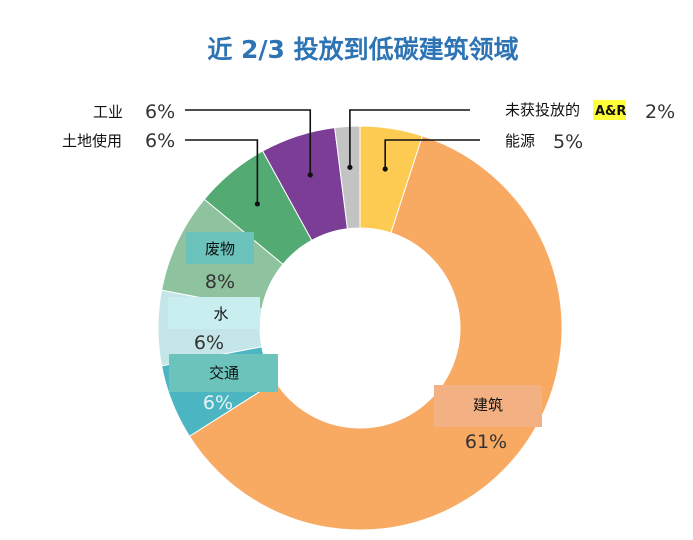  What do you see at coordinates (220, 282) in the screenshot?
I see `value-waste: 8%` at bounding box center [220, 282].